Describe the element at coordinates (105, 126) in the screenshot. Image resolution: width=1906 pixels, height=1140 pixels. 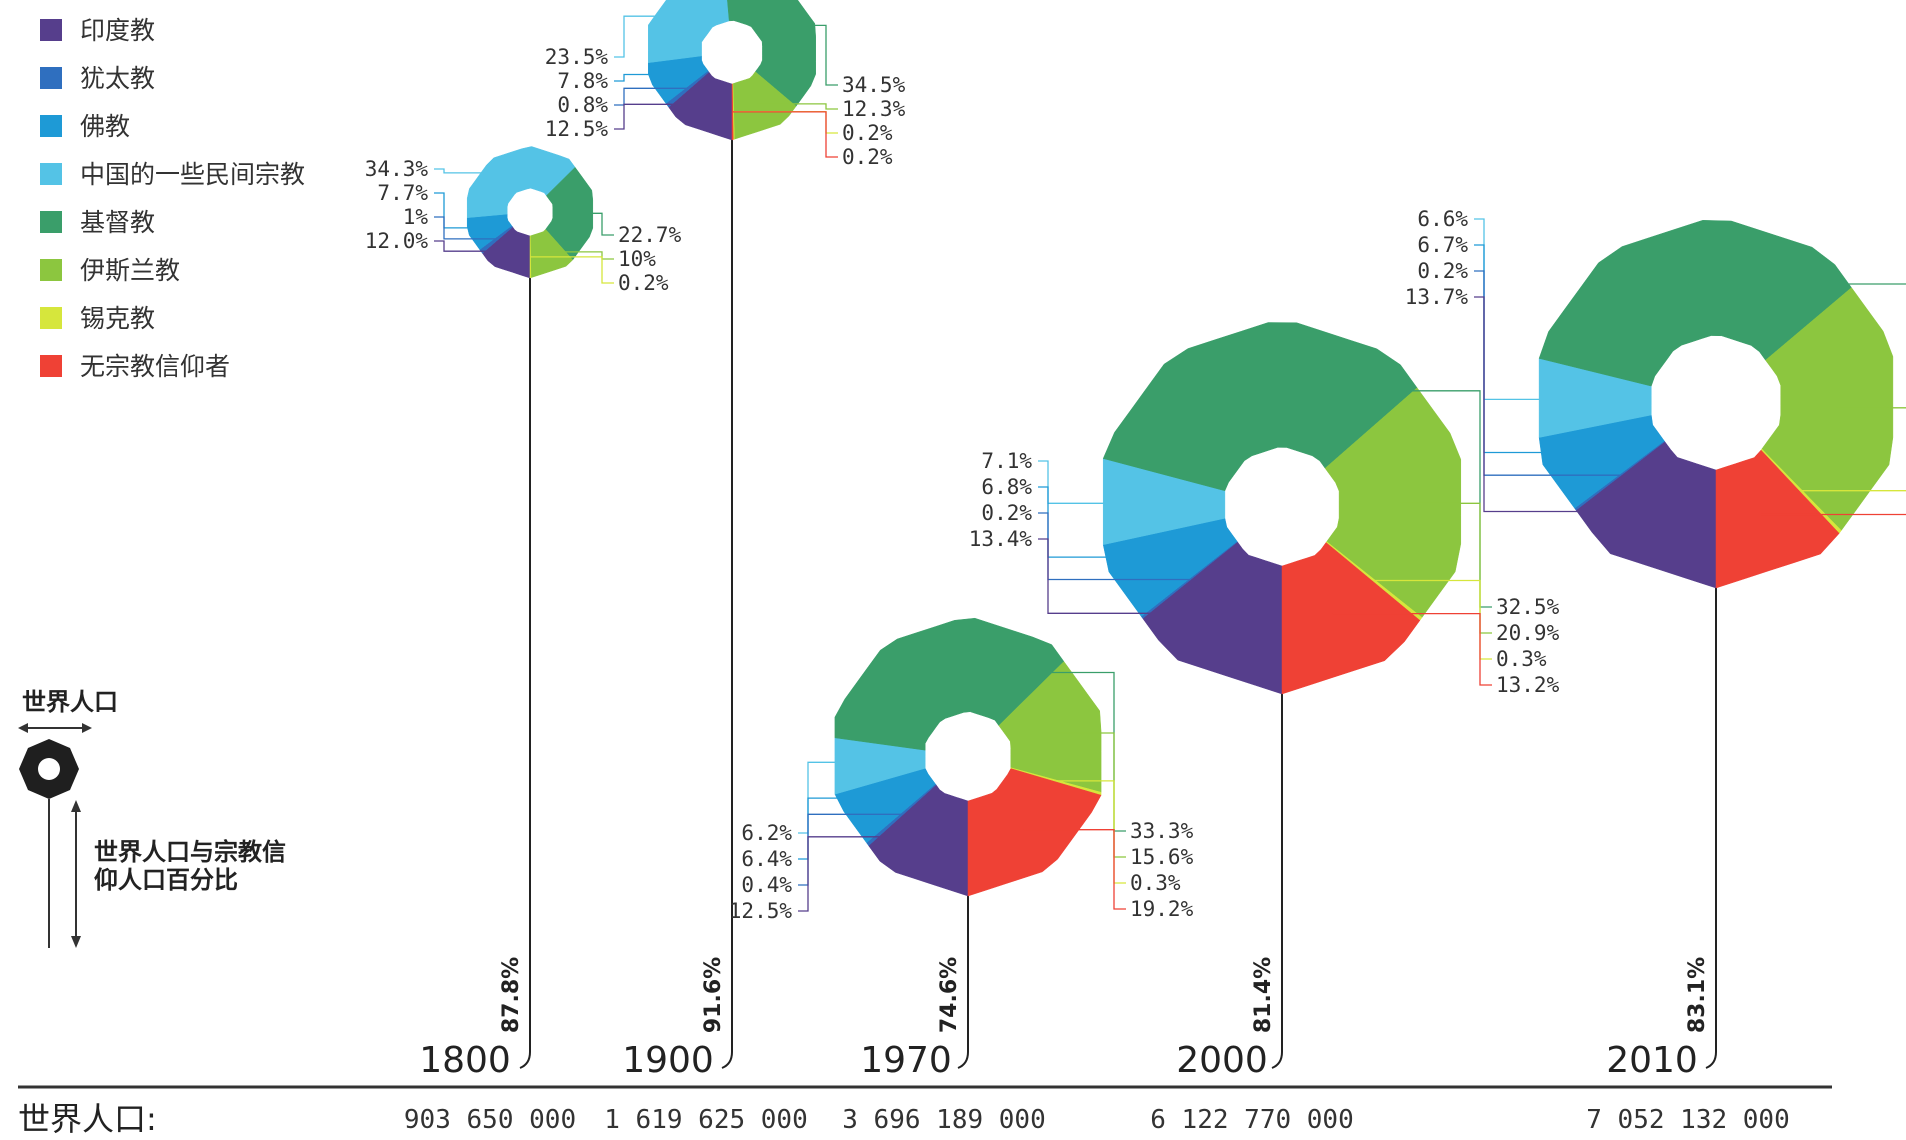
I see `legend-label-buddhism: 佛教` at that location.